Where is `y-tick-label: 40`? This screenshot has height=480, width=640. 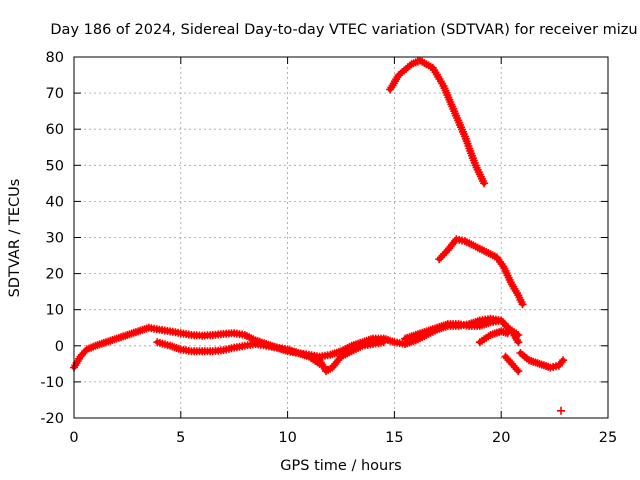
y-tick-label: 40 is located at coordinates (55, 202).